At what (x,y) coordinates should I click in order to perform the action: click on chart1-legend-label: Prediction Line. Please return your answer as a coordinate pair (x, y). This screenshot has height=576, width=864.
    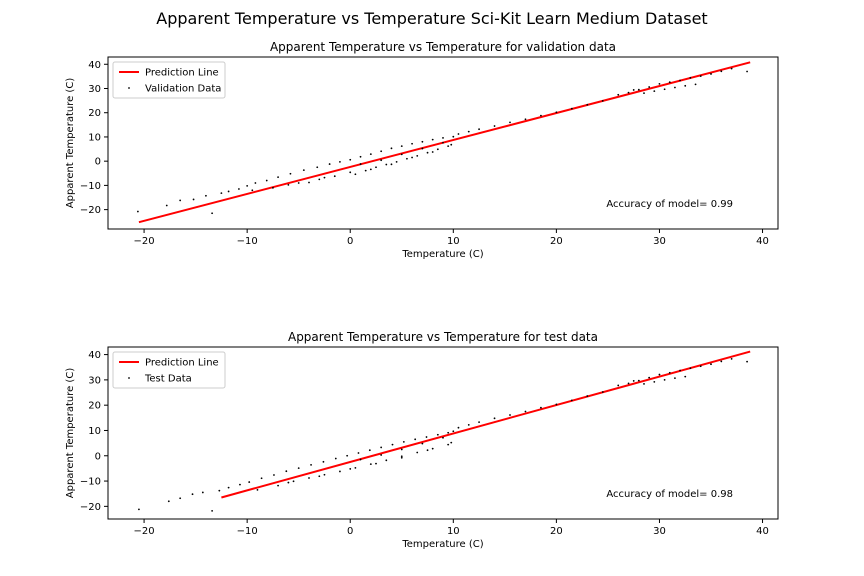
    Looking at the image, I should click on (182, 363).